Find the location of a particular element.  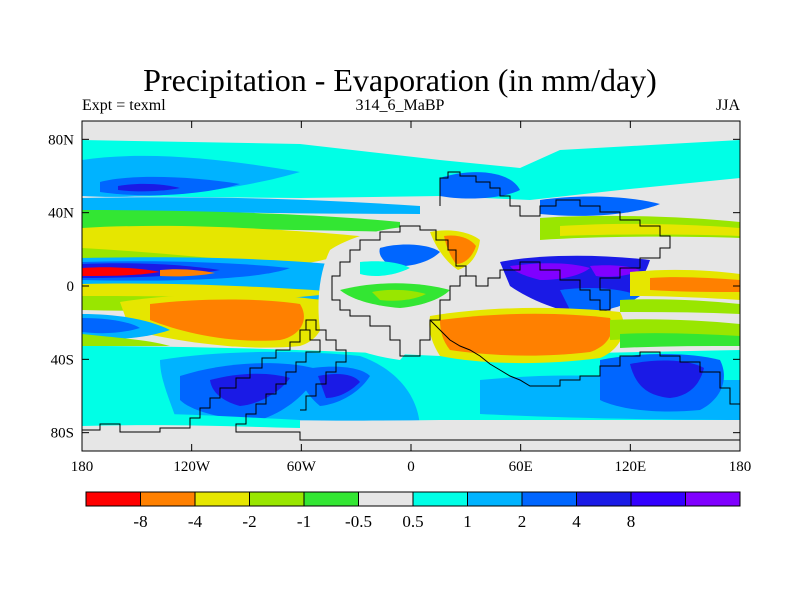

experiment-label: Expt = texml is located at coordinates (124, 105).